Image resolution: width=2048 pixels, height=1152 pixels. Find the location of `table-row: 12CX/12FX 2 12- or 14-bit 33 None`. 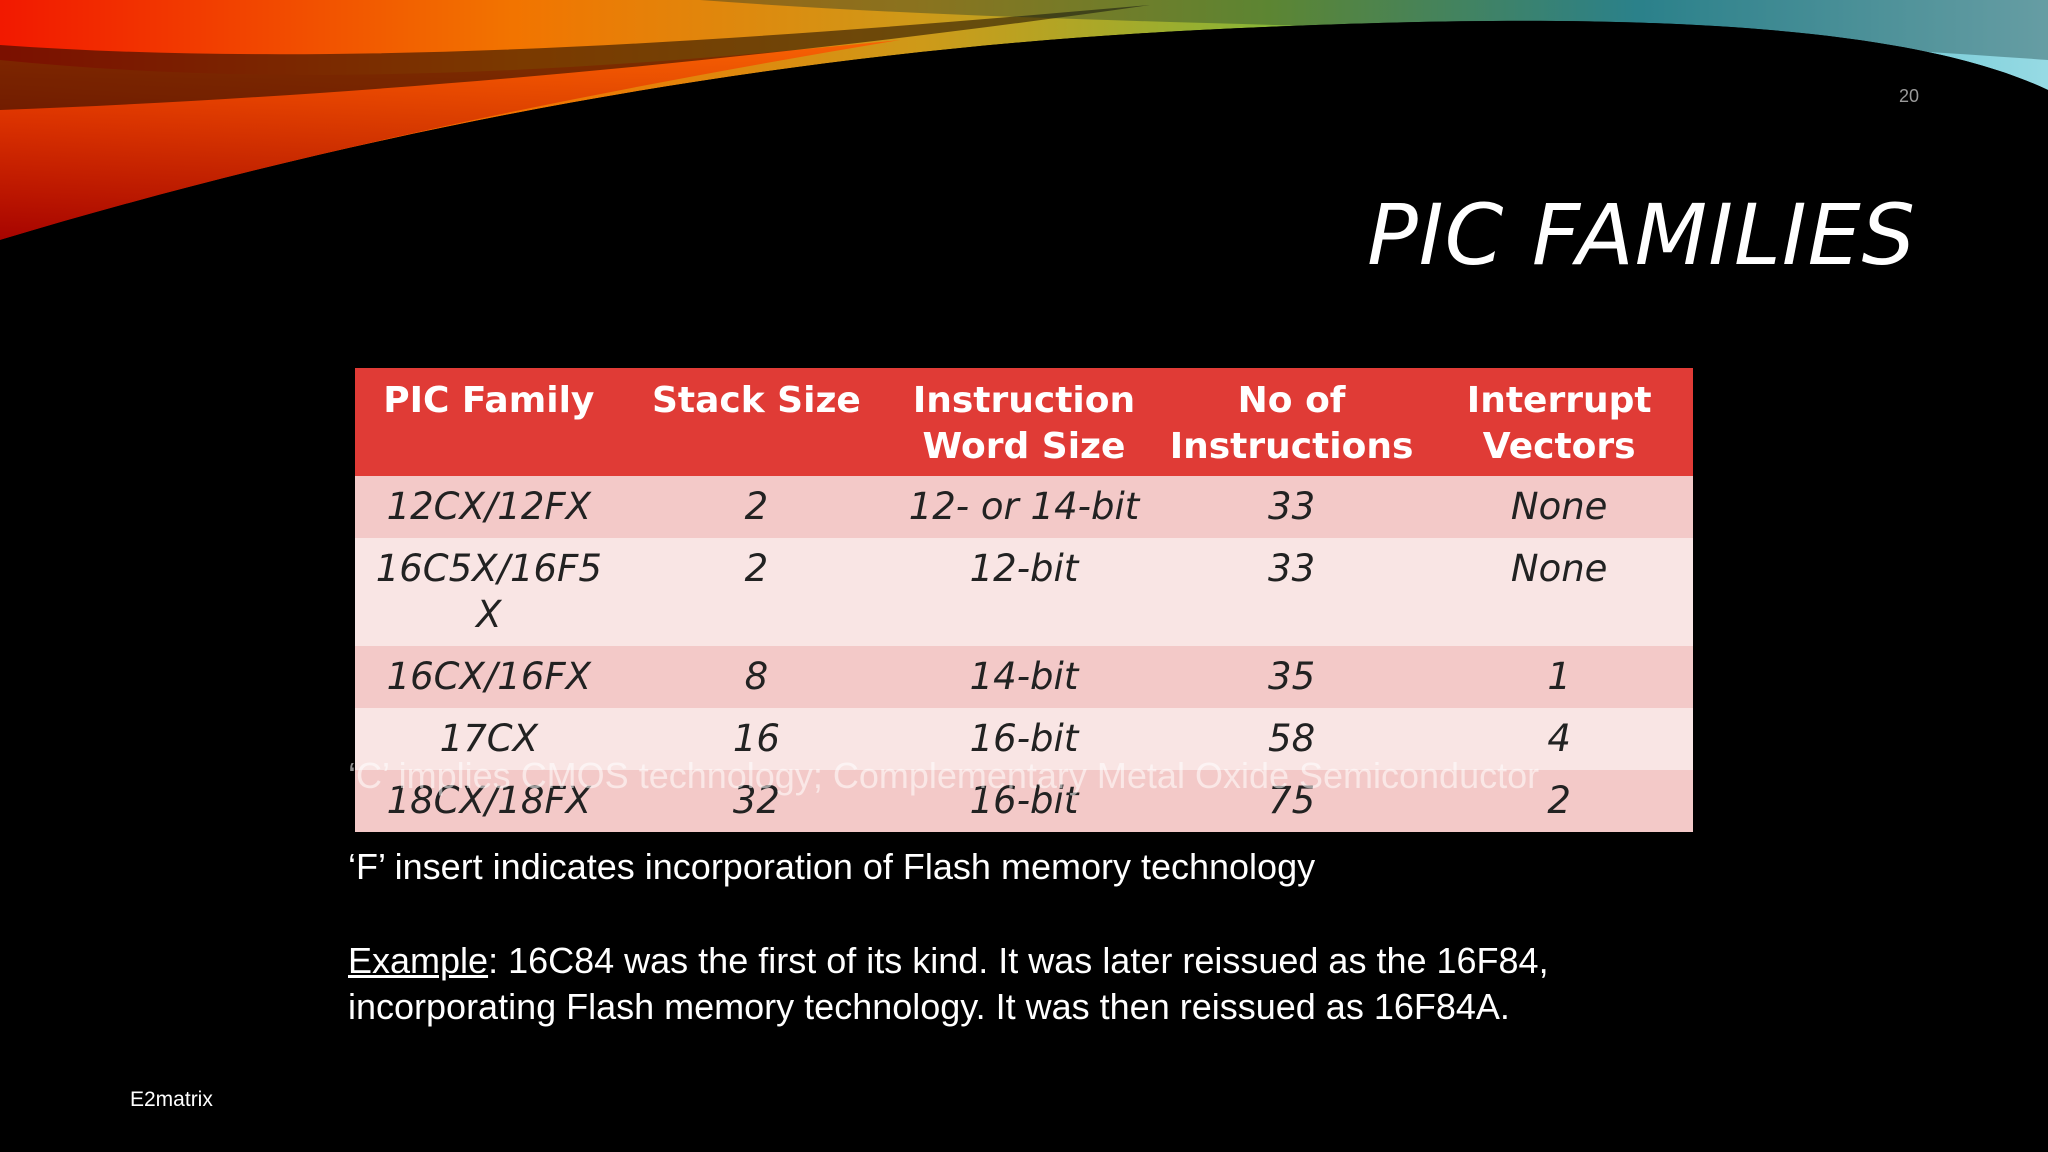

table-row: 12CX/12FX 2 12- or 14-bit 33 None is located at coordinates (1024, 507).